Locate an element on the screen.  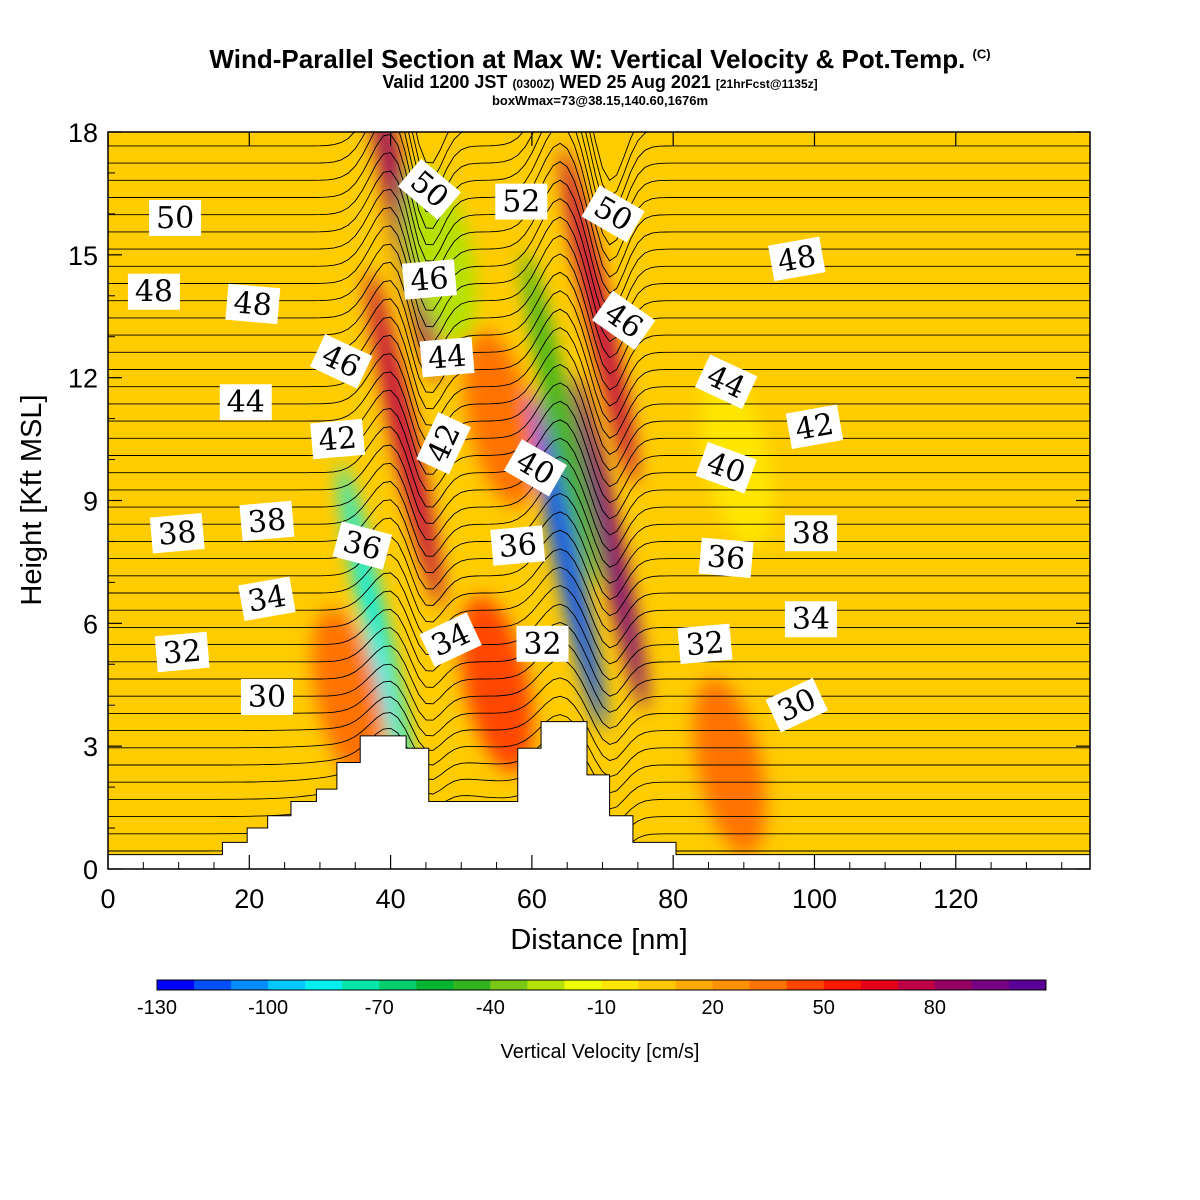
y-tick-label: 3 is located at coordinates (90, 747).